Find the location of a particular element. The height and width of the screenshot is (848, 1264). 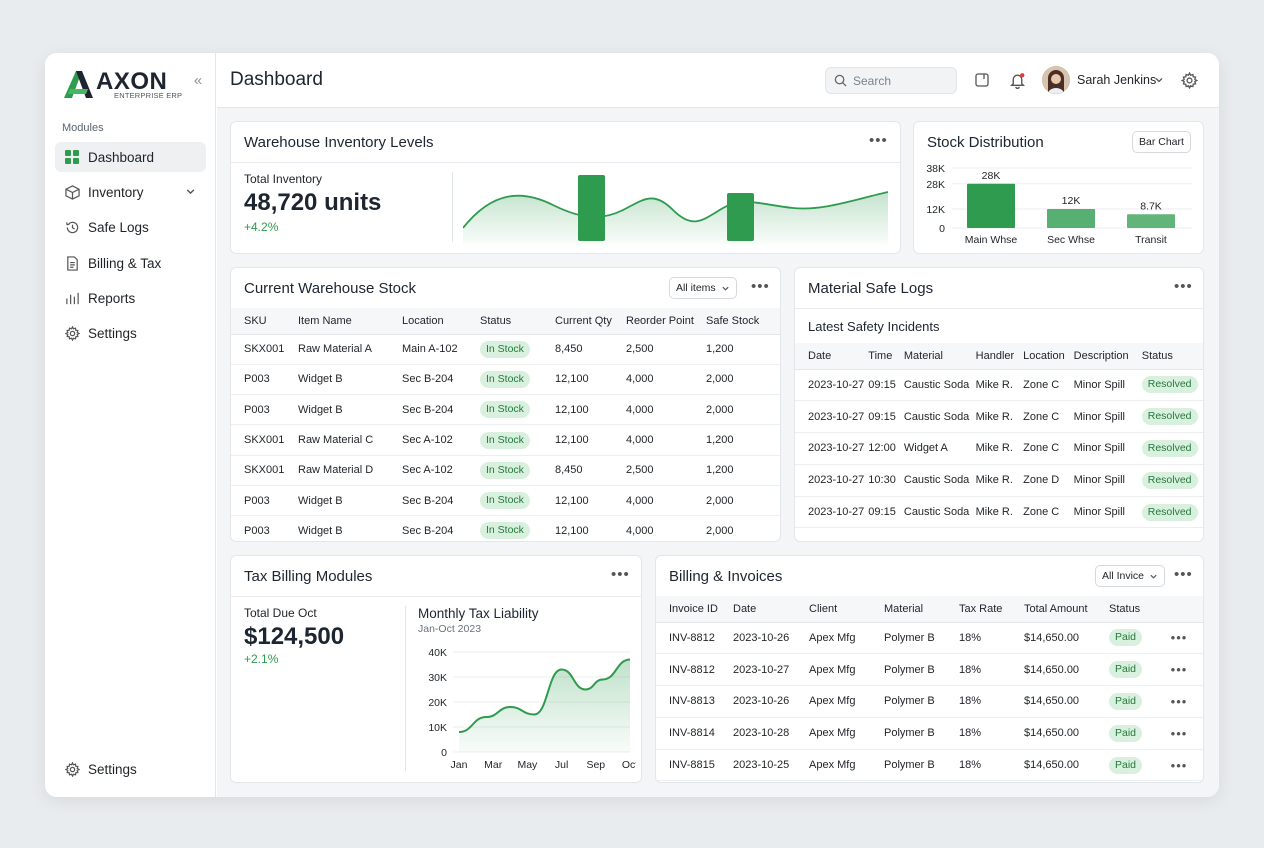

column-header: Reorder Point is located at coordinates (660, 321).